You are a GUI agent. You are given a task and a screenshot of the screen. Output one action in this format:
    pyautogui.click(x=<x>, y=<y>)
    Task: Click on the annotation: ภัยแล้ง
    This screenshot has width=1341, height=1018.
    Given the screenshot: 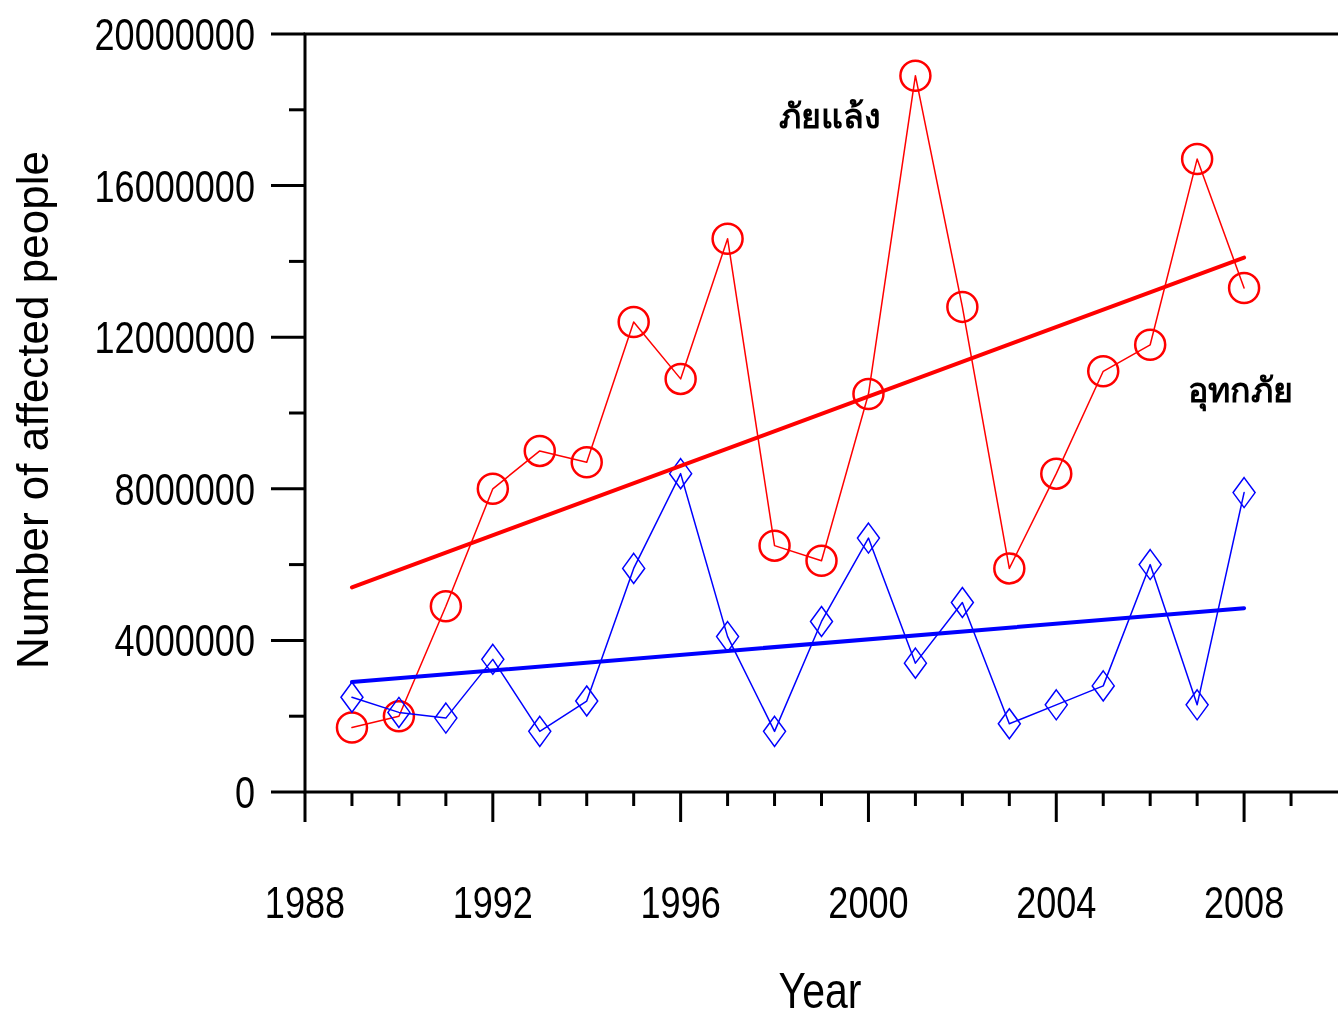 What is the action you would take?
    pyautogui.click(x=830, y=116)
    